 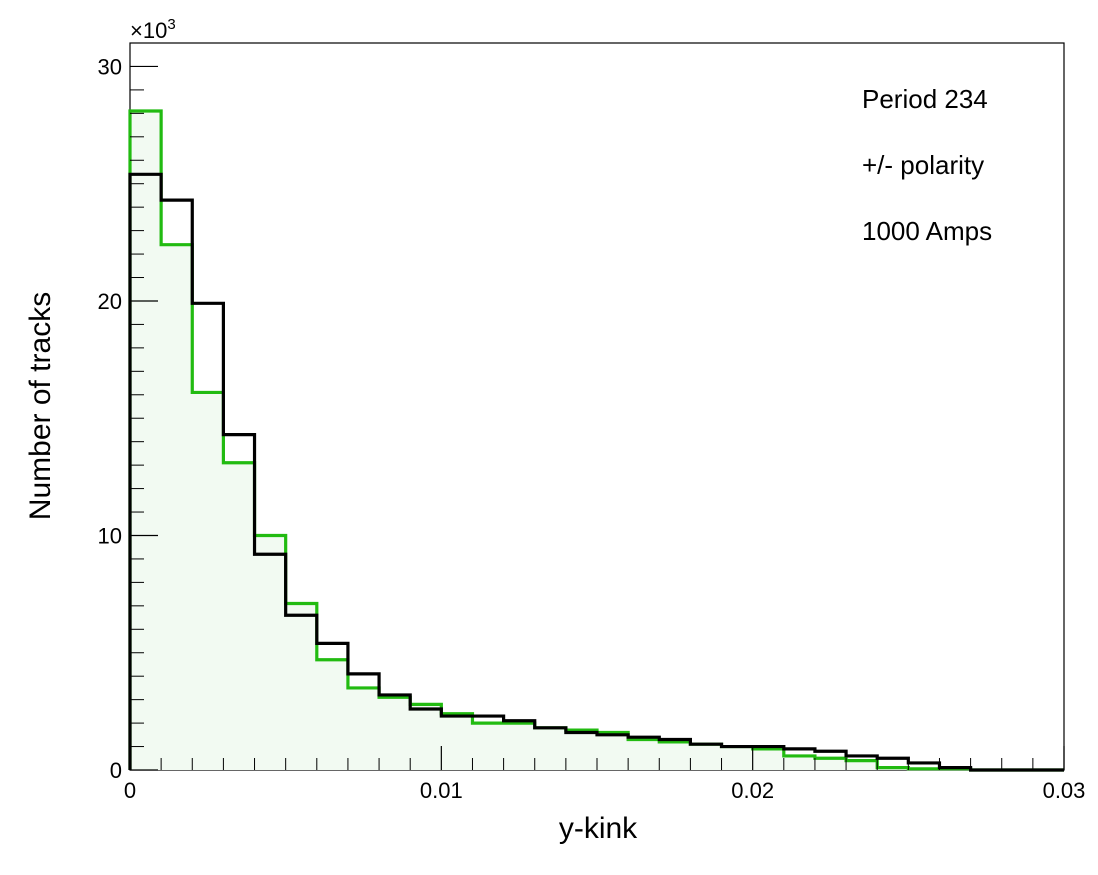 What do you see at coordinates (441, 790) in the screenshot?
I see `x-tick-label-1: 0.01` at bounding box center [441, 790].